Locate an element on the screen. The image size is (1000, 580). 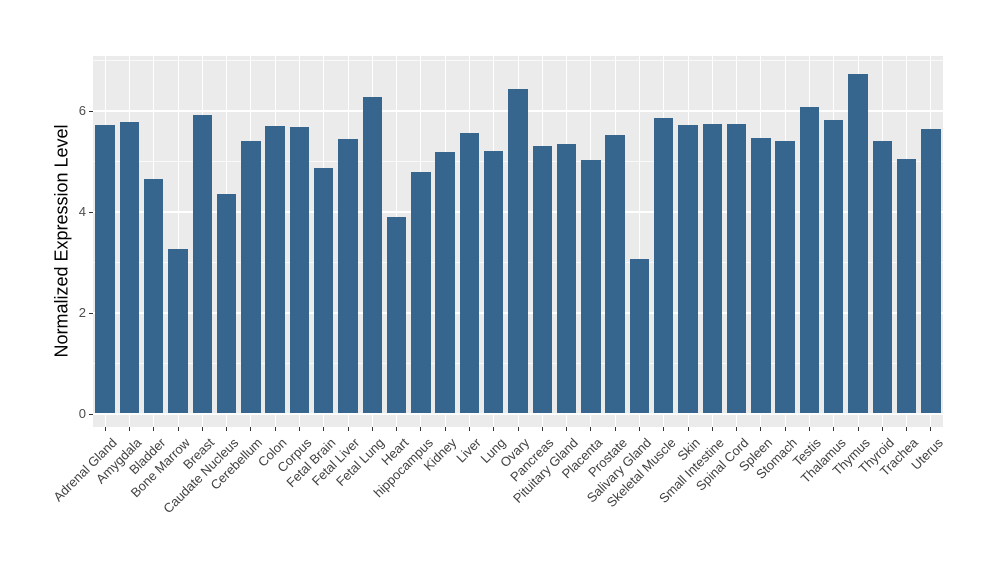
y-tick-label: 6 is located at coordinates (82, 111).